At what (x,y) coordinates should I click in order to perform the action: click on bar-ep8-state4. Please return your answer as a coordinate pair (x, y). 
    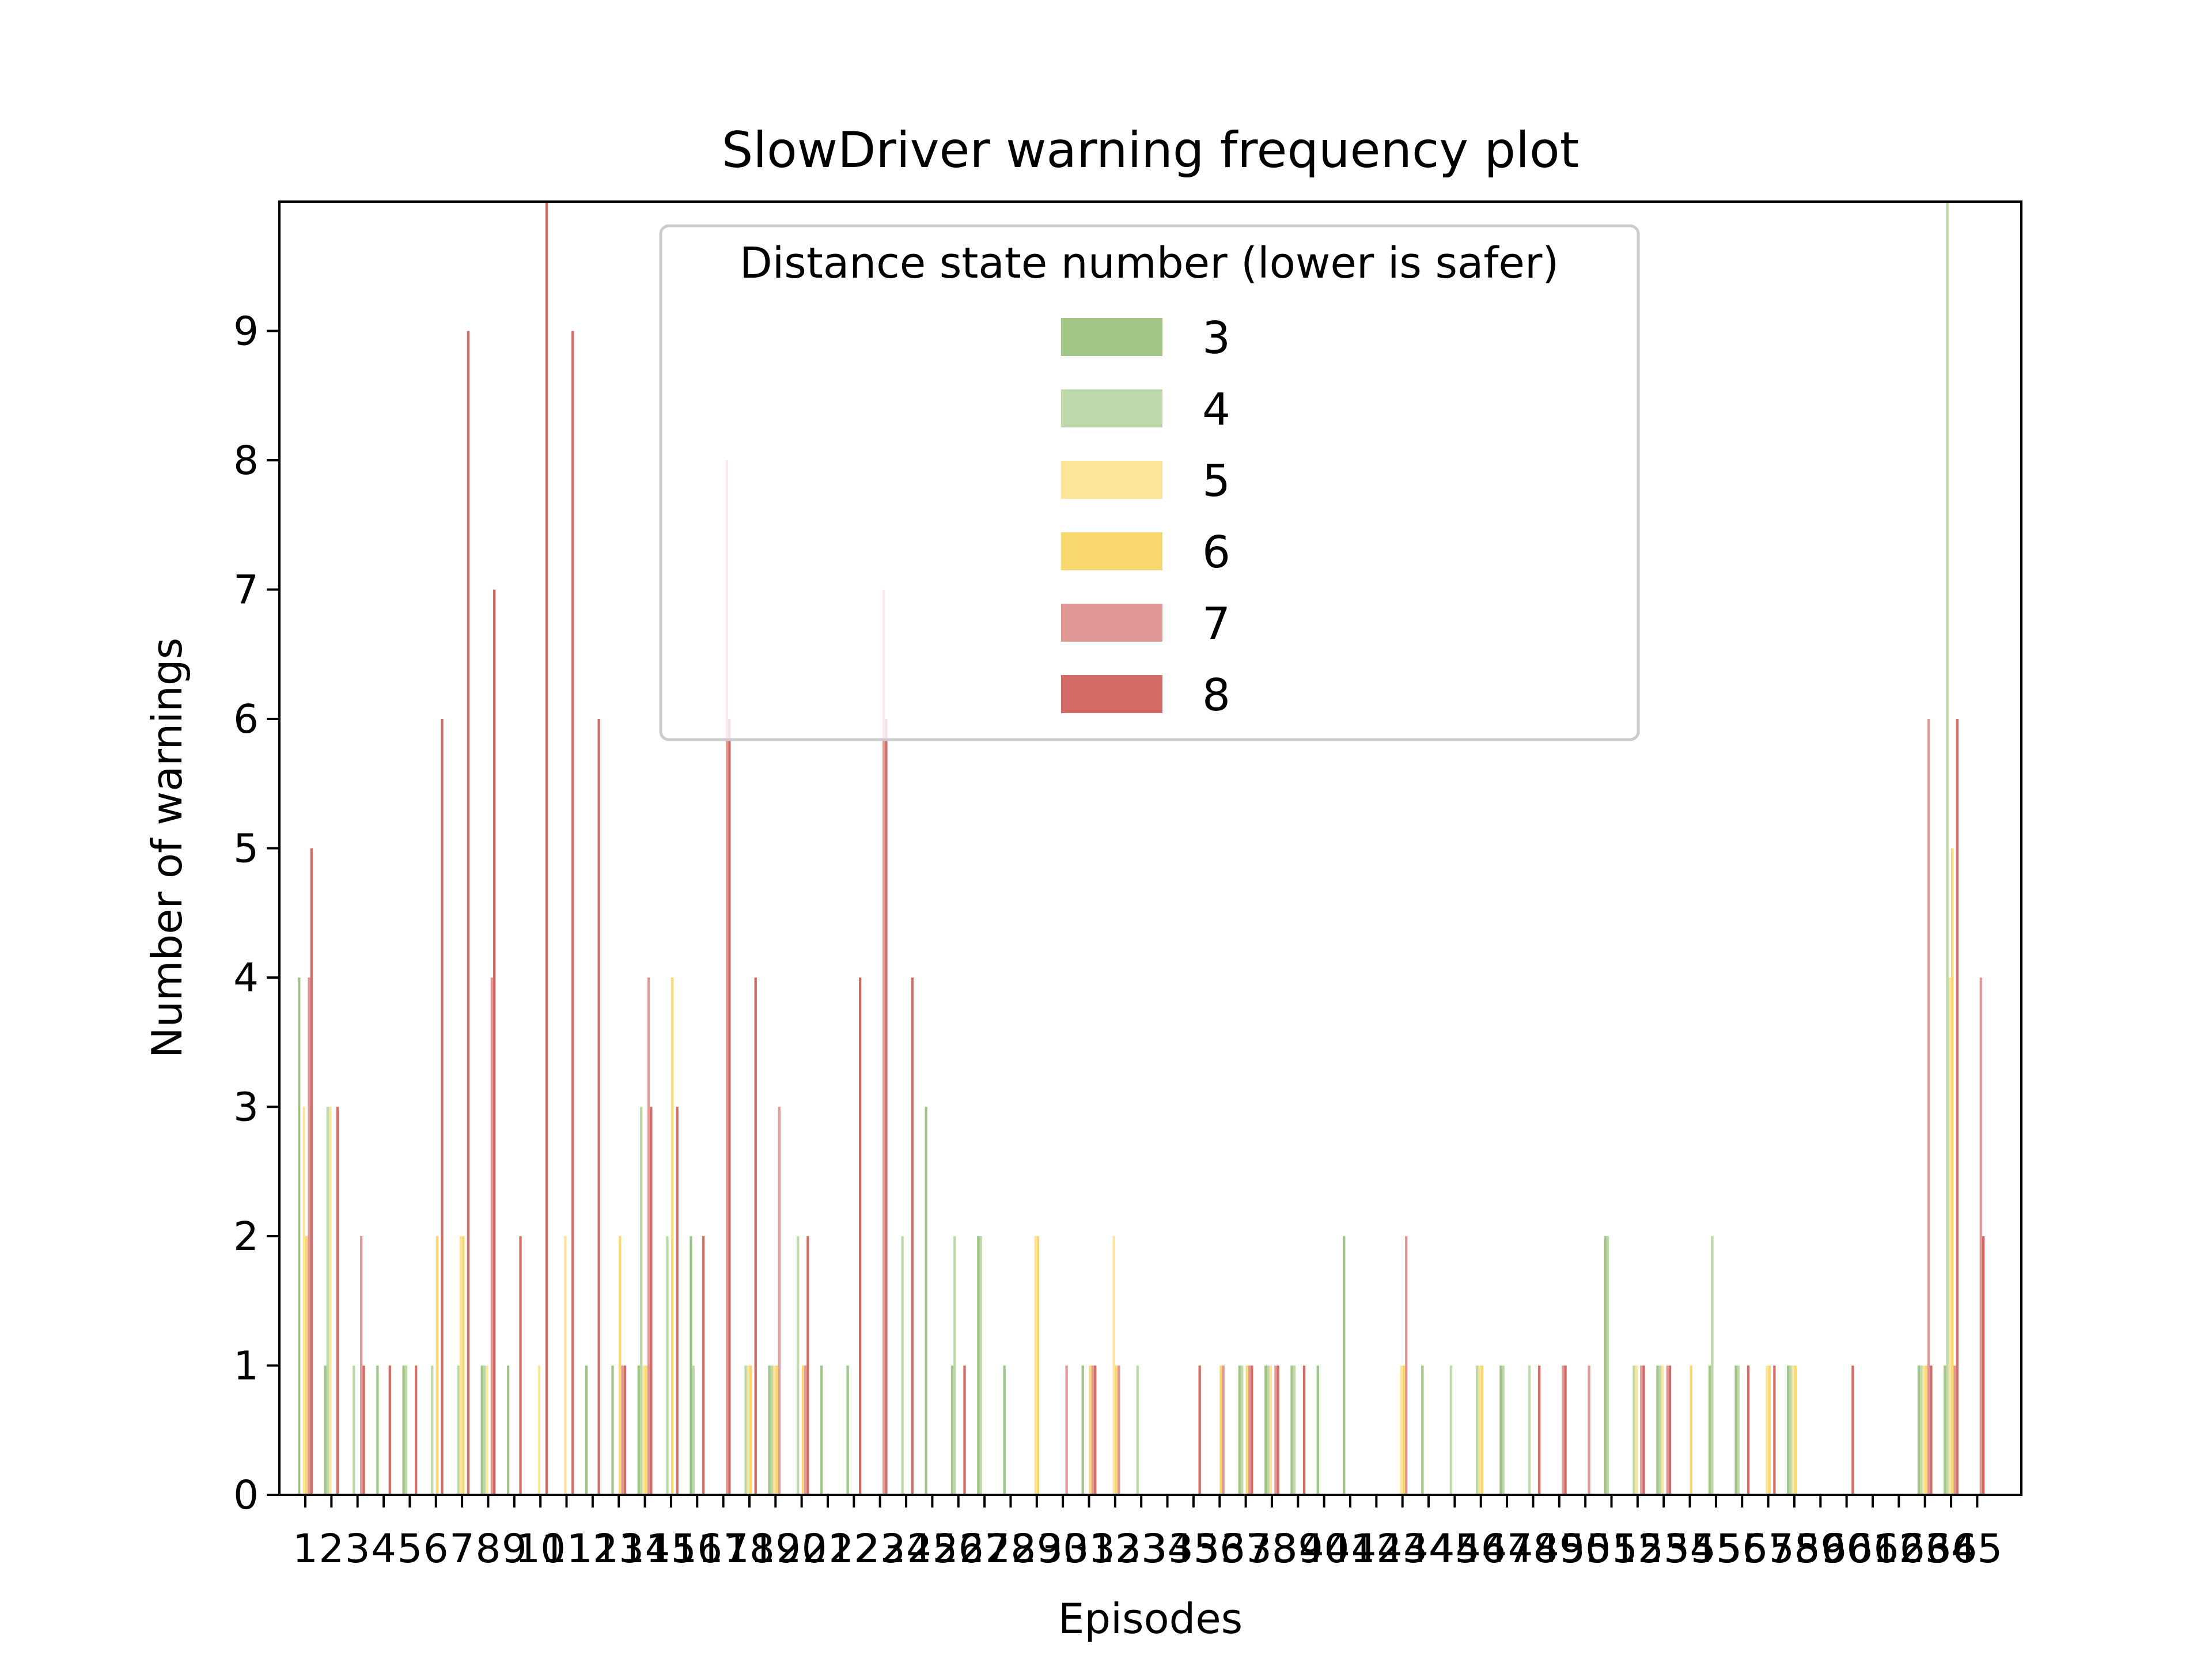
    Looking at the image, I should click on (484, 1430).